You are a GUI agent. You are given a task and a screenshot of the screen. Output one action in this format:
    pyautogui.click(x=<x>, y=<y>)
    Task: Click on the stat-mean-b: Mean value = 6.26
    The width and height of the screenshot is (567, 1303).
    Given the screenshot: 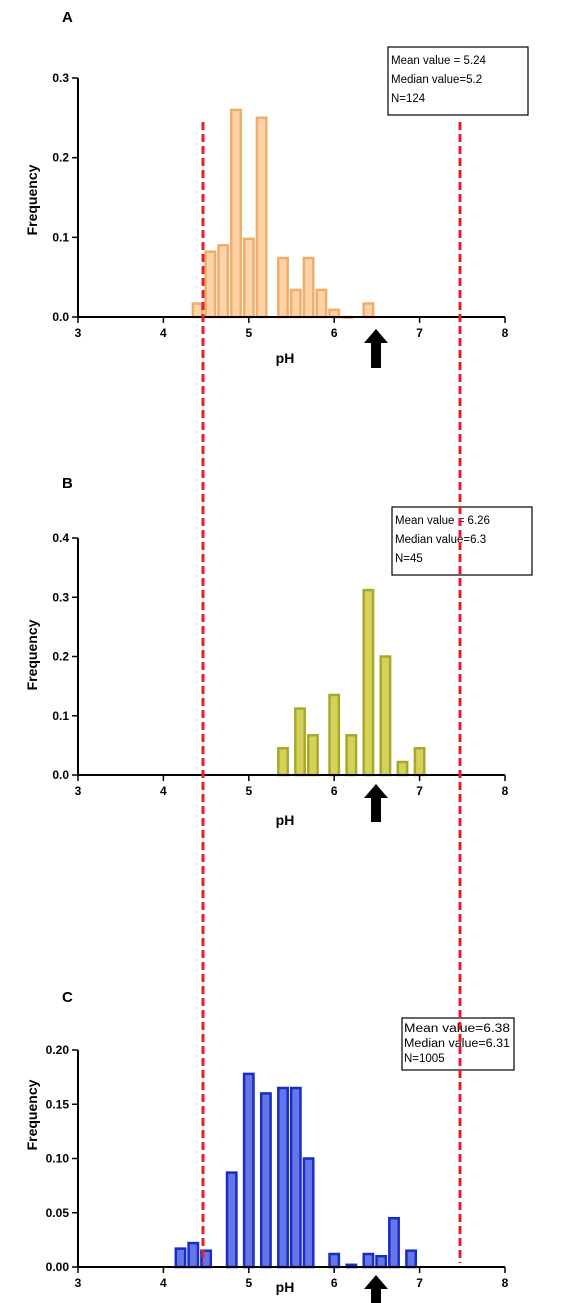 What is the action you would take?
    pyautogui.click(x=442, y=521)
    